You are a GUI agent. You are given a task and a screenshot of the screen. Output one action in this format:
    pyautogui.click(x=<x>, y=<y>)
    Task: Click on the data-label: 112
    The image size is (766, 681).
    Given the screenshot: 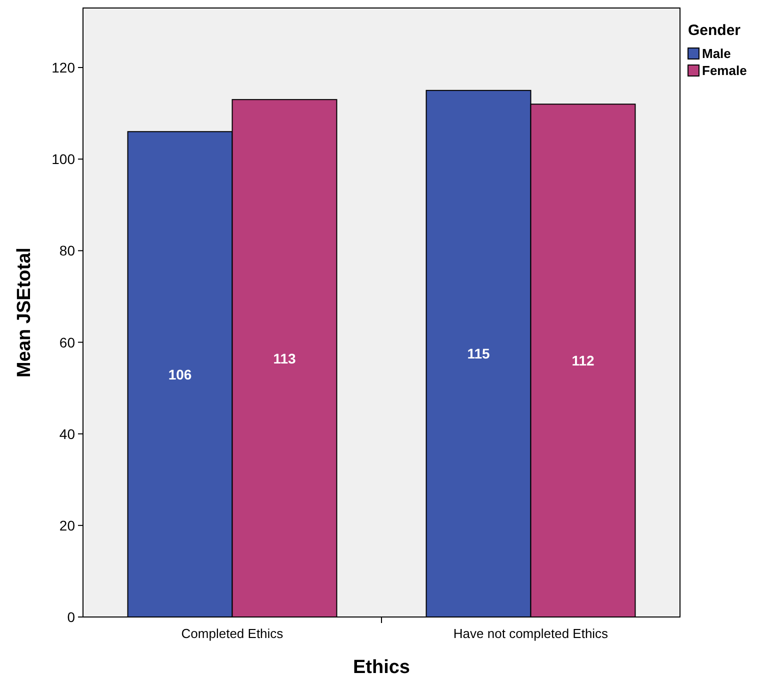 What is the action you would take?
    pyautogui.click(x=583, y=360)
    